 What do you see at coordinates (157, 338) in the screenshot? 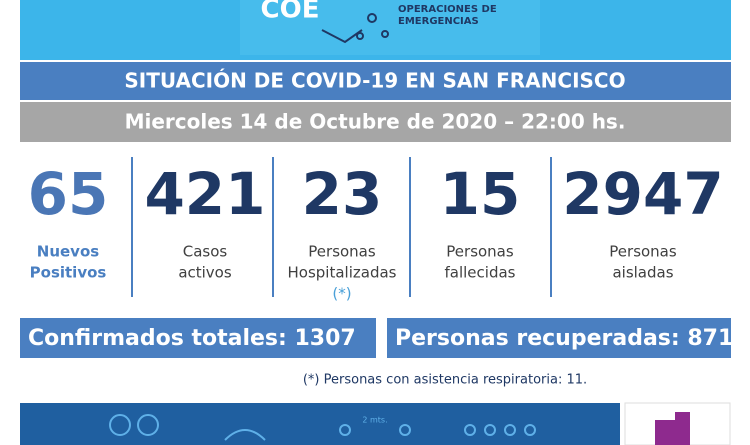
I see `total-label: Confirmados totales:` at bounding box center [157, 338].